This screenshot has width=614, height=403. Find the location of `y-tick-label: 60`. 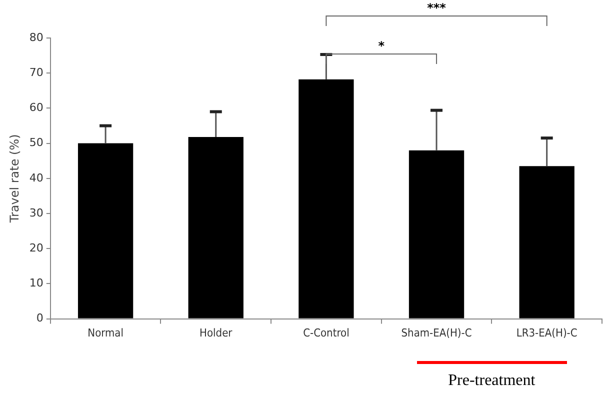

y-tick-label: 60 is located at coordinates (36, 107).